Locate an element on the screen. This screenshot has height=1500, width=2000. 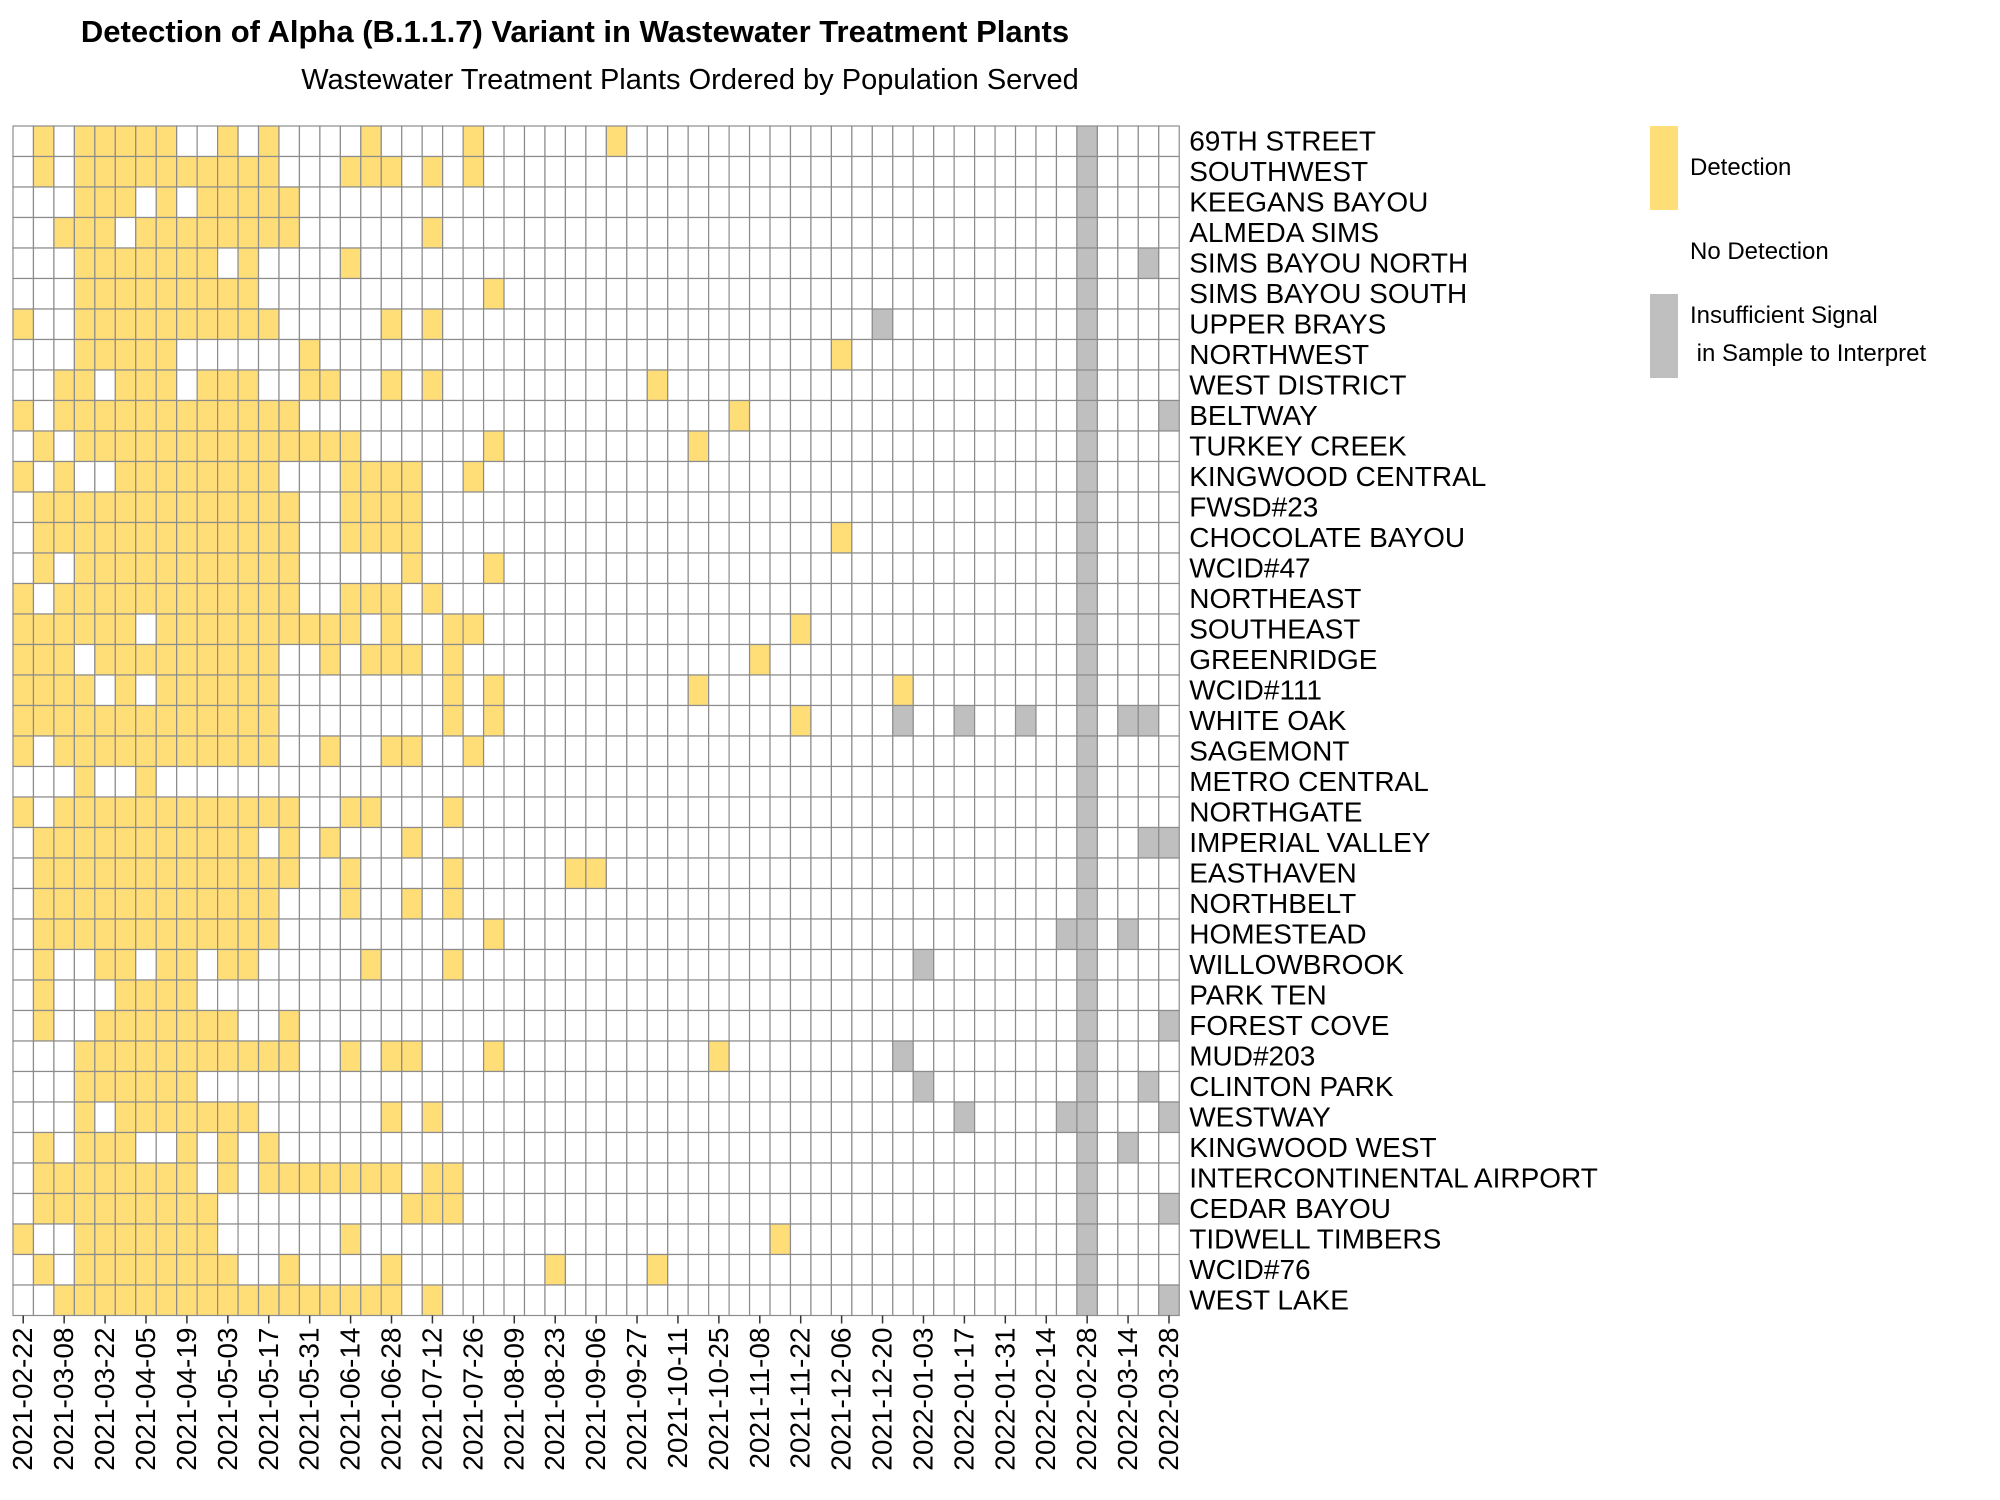
x-tick-label: 2021-04-05 is located at coordinates (145, 1399).